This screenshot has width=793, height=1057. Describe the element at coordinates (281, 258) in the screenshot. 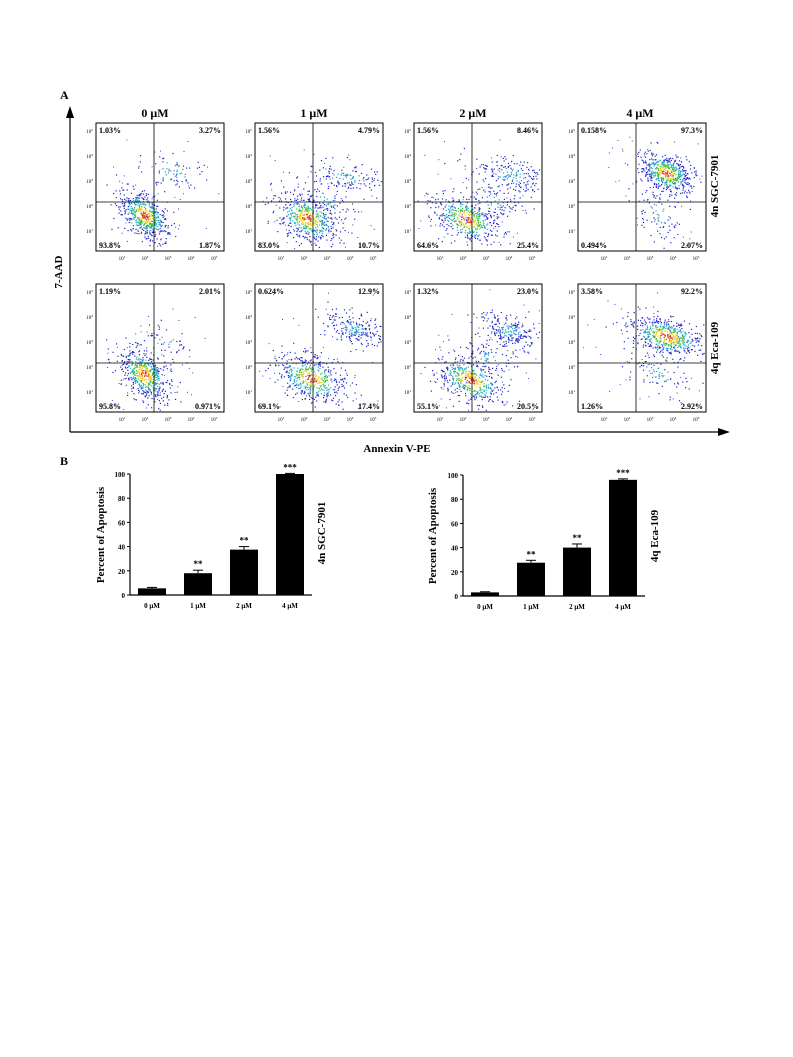

I see `x-tick-label: 101` at that location.